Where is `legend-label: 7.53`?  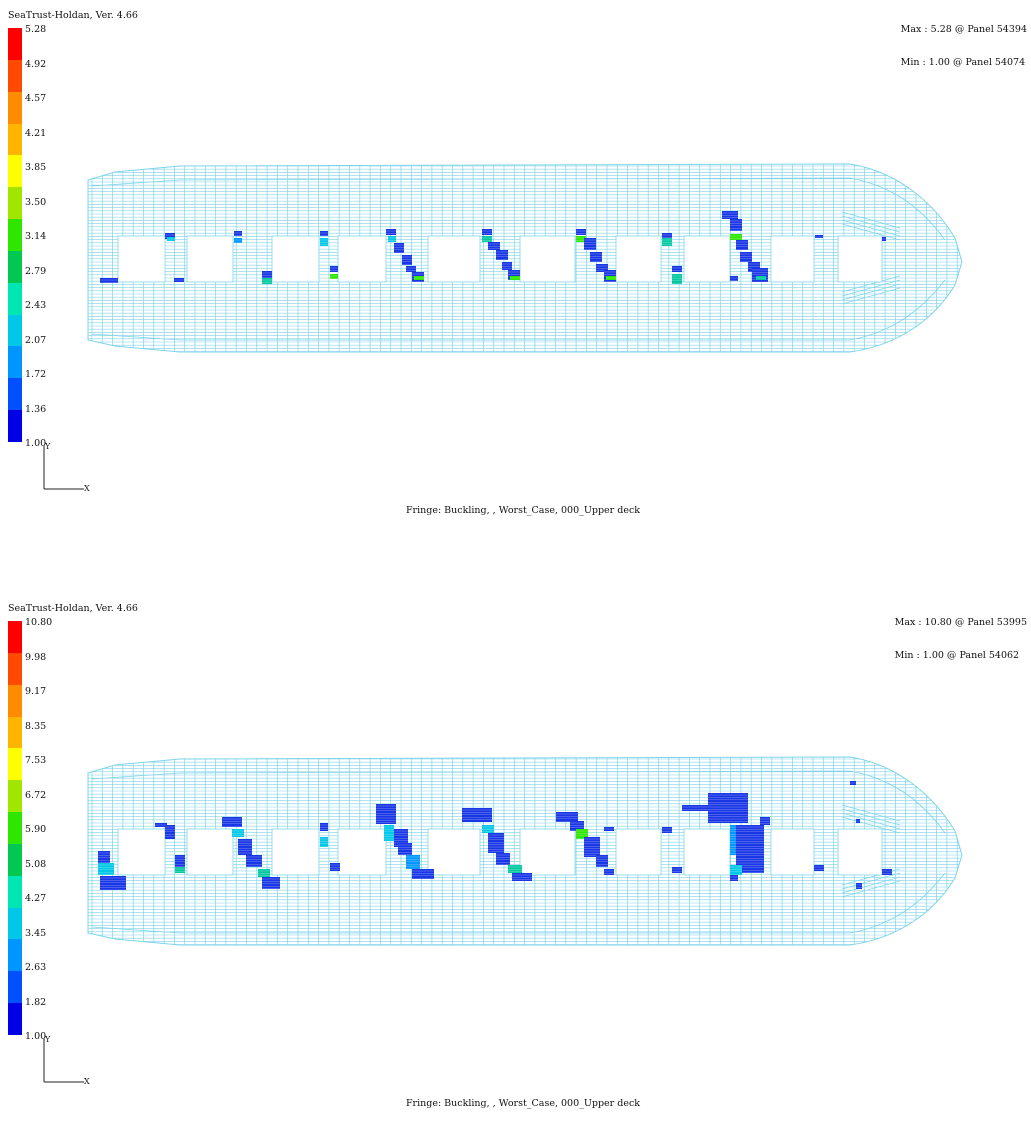 legend-label: 7.53 is located at coordinates (36, 760).